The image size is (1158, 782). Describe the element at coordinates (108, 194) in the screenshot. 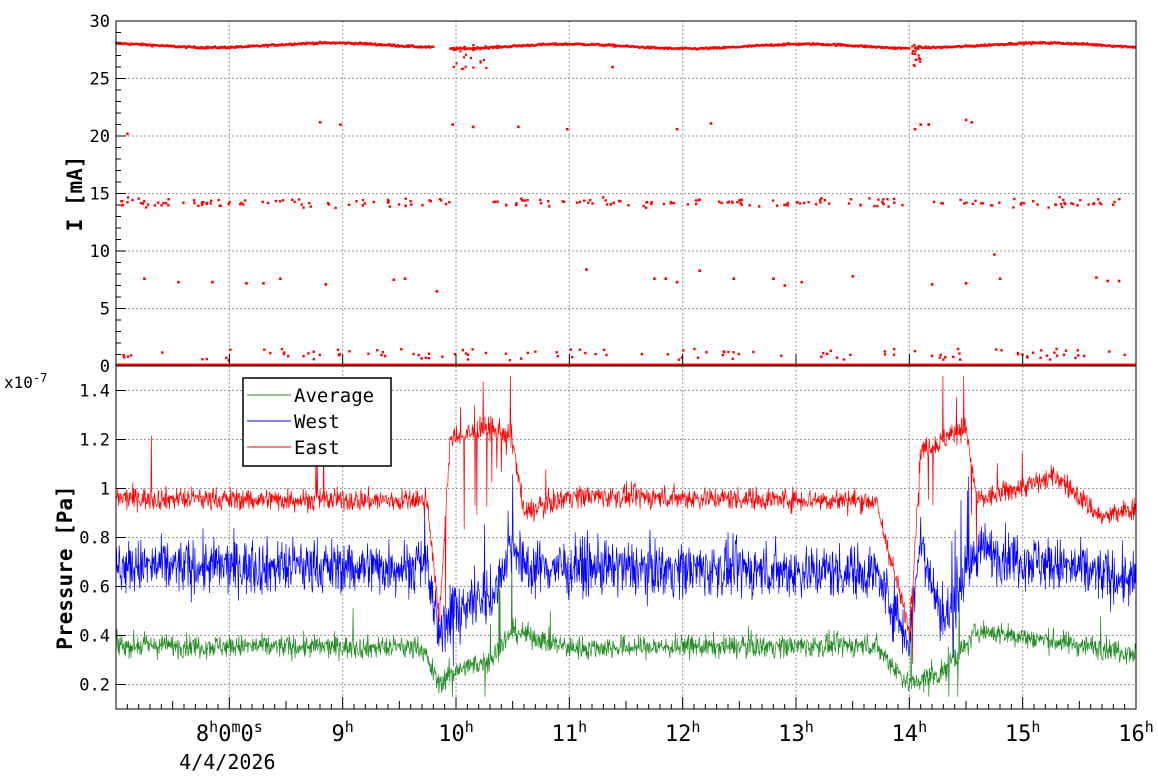

I see `current-y-ticks: 0 5 10 15 20 25 30` at that location.